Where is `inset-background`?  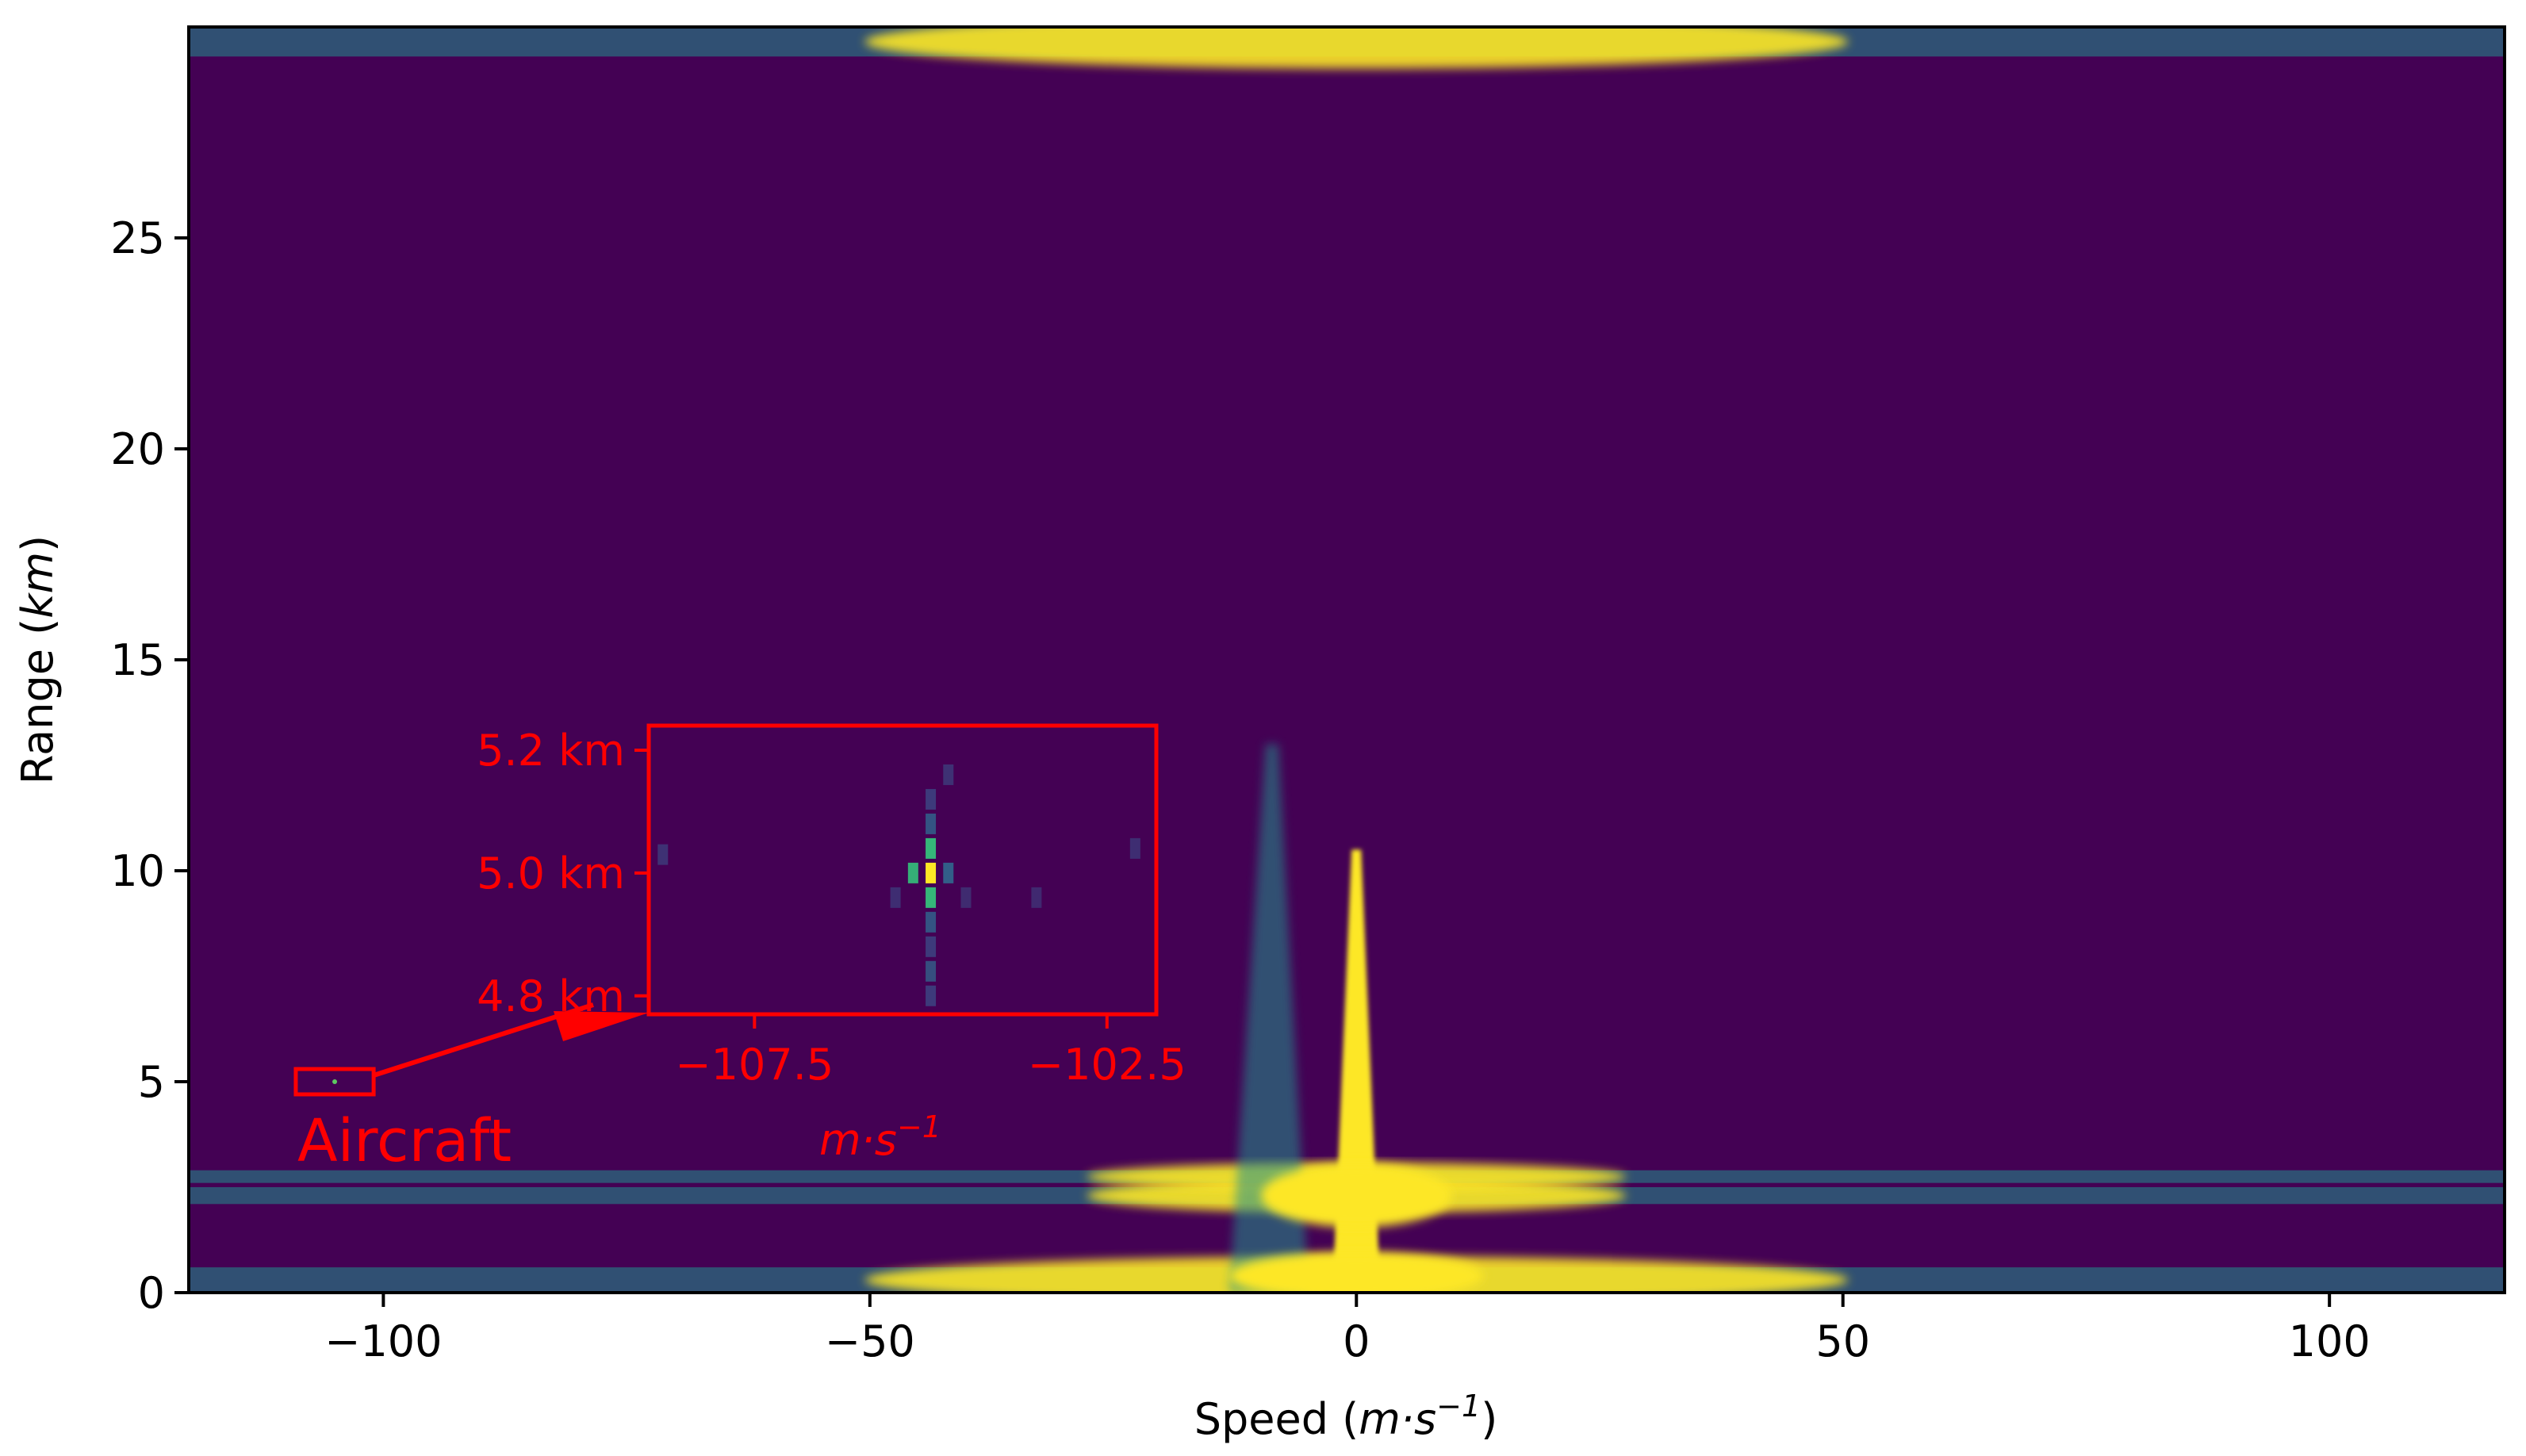 inset-background is located at coordinates (902, 870).